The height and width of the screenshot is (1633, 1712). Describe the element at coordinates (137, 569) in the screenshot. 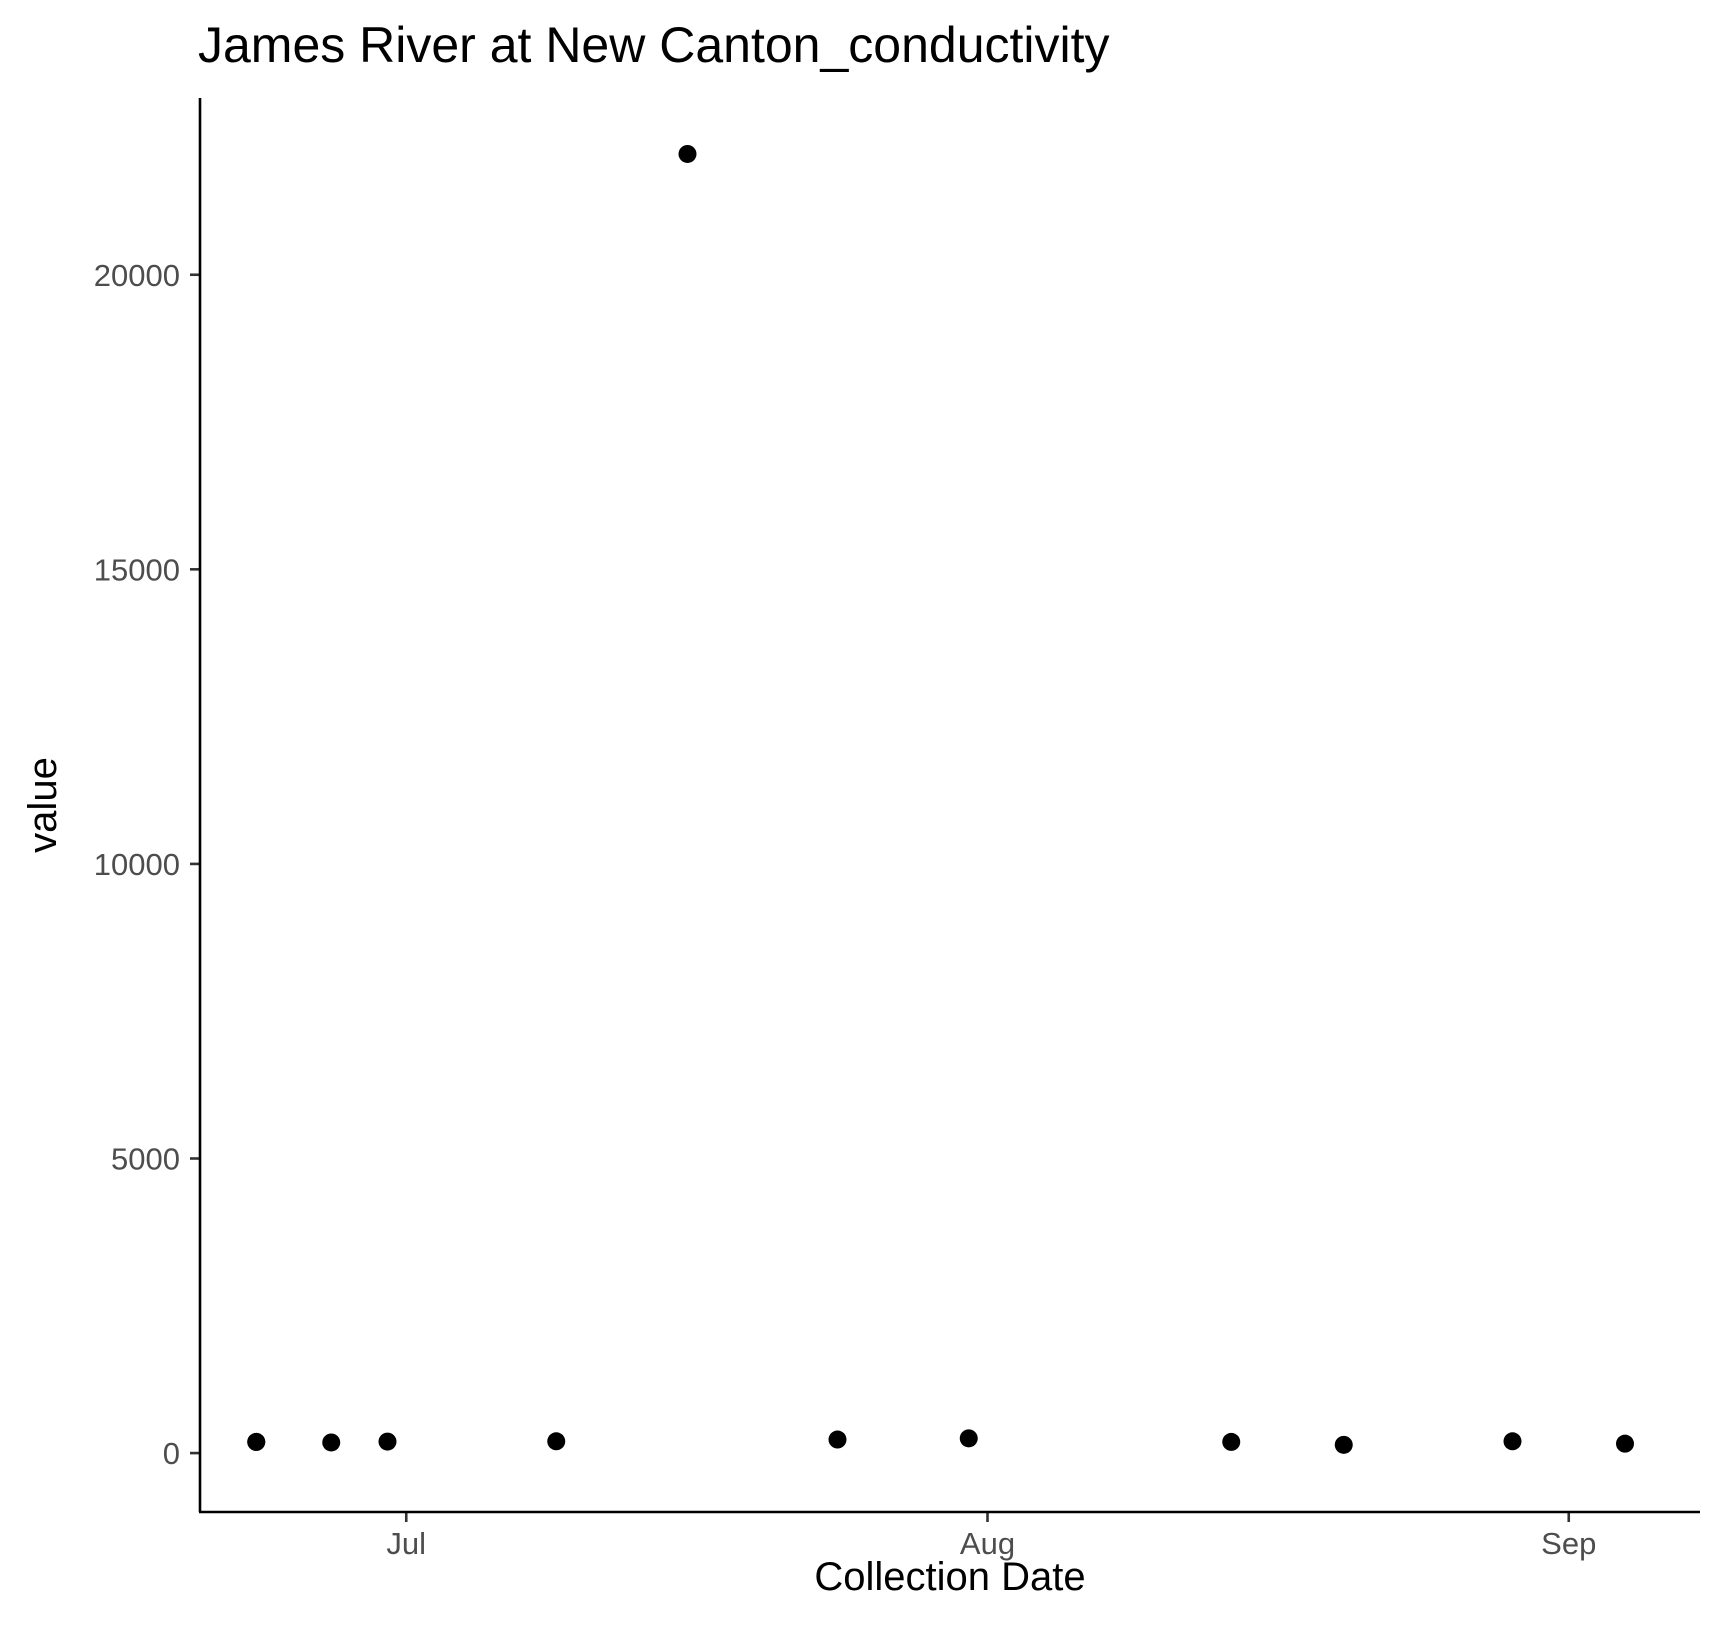

I see `y-tick-label: 15000` at that location.